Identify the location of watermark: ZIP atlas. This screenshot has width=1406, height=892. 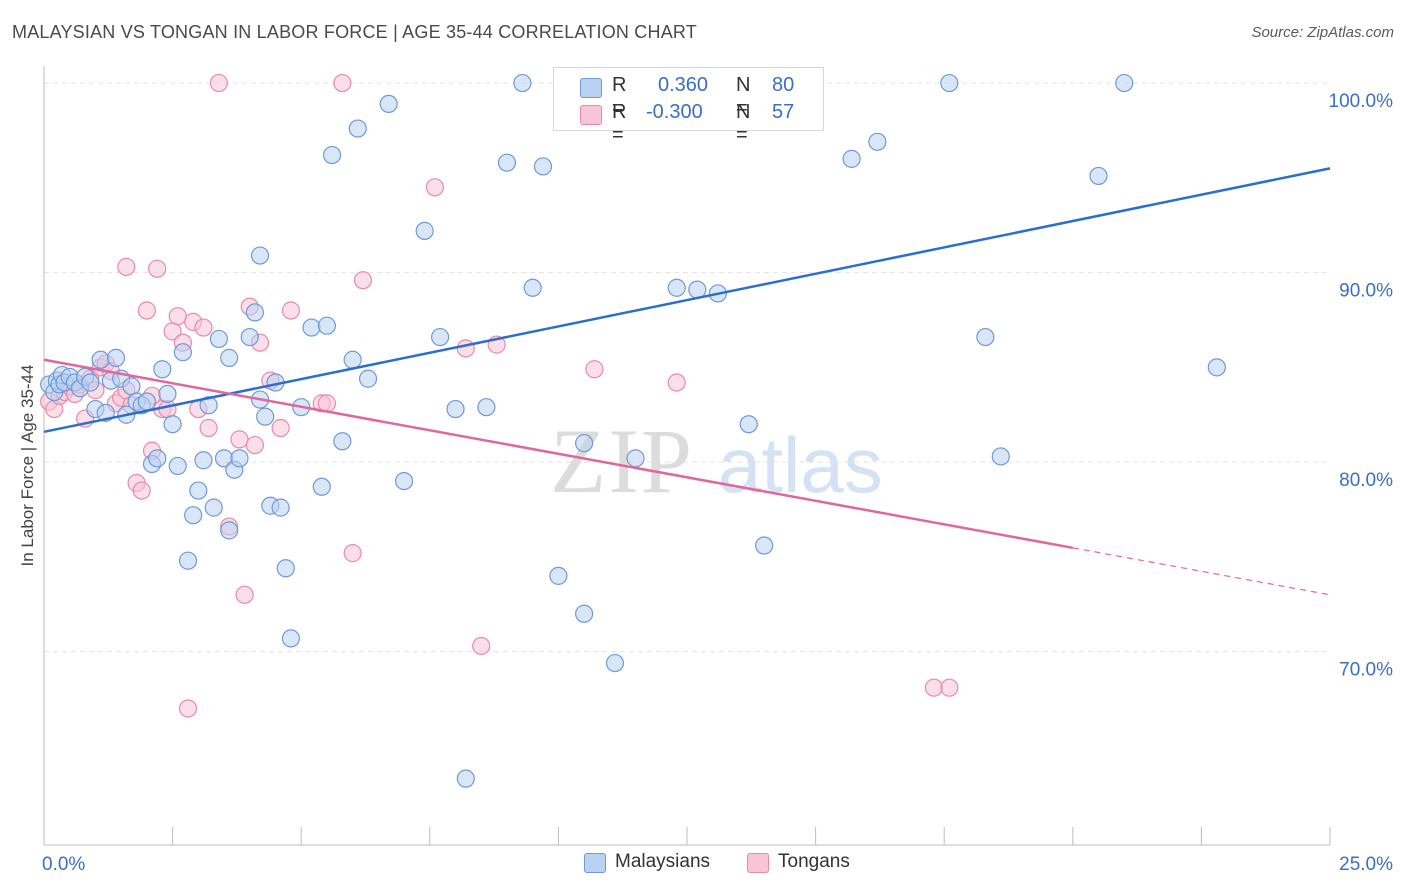
(716, 461).